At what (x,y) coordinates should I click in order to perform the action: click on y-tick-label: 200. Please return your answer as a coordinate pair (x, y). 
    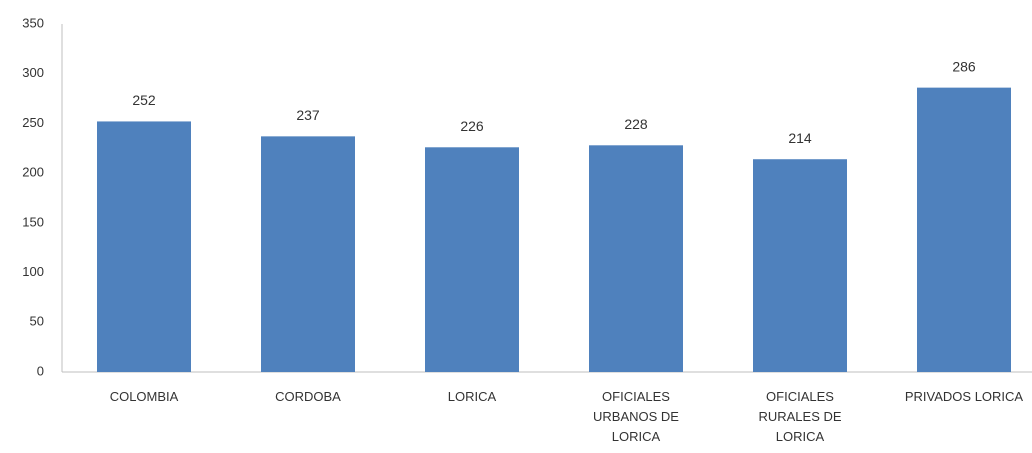
    Looking at the image, I should click on (33, 172).